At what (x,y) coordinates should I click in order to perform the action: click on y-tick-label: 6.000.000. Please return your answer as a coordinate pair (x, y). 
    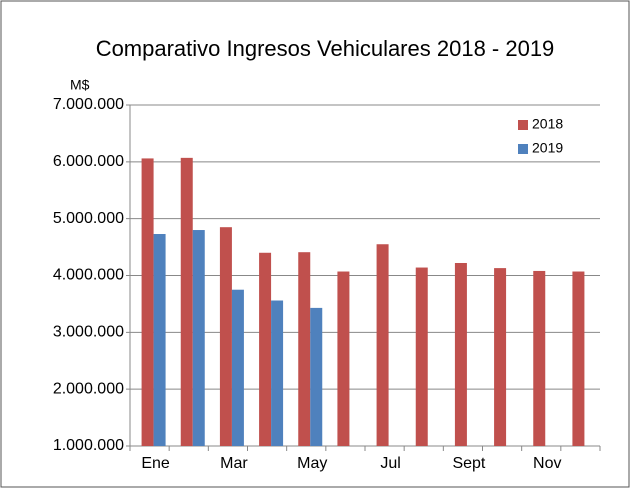
    Looking at the image, I should click on (88, 161).